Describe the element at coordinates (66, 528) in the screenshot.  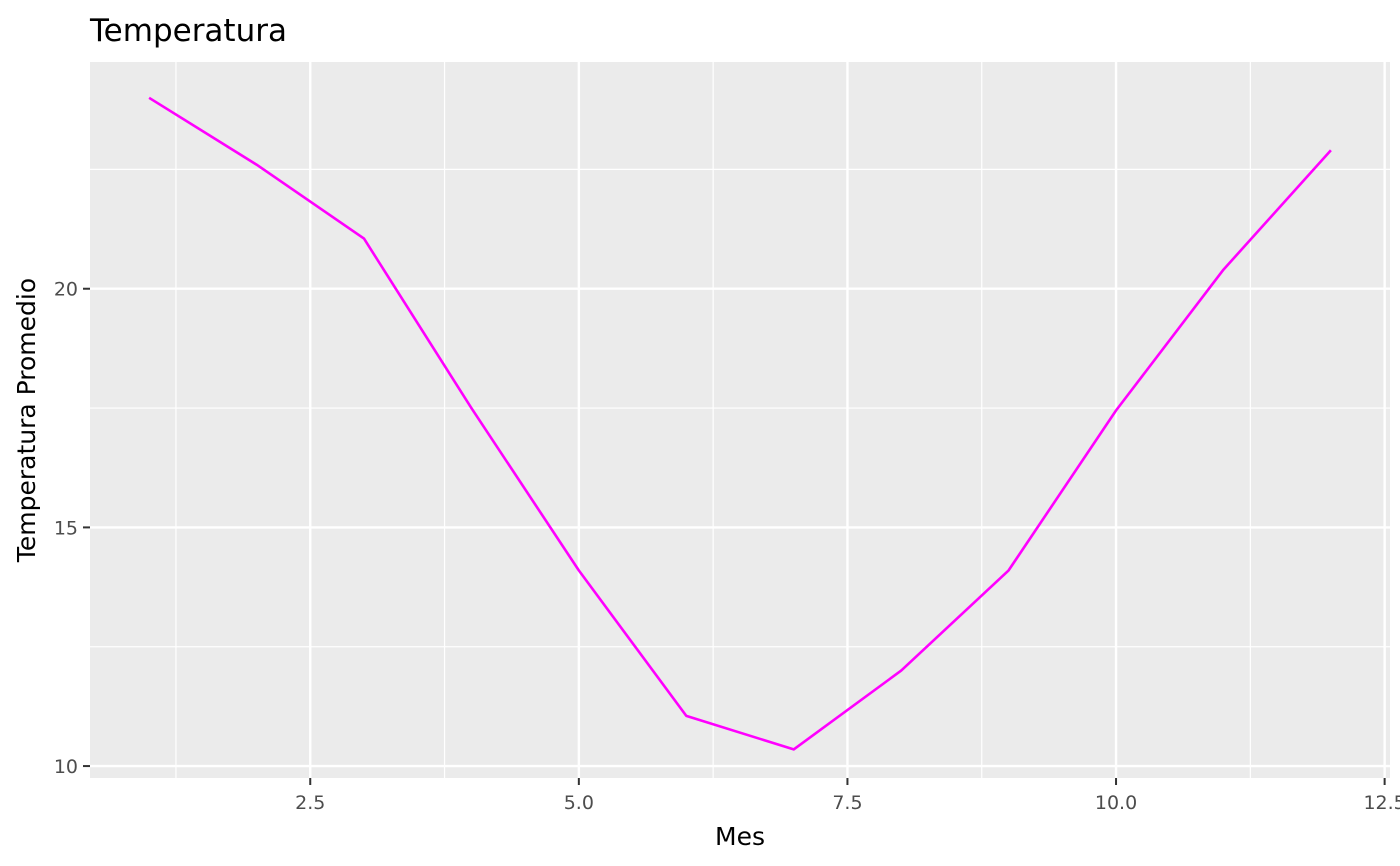
I see `y-tick-label: 15` at that location.